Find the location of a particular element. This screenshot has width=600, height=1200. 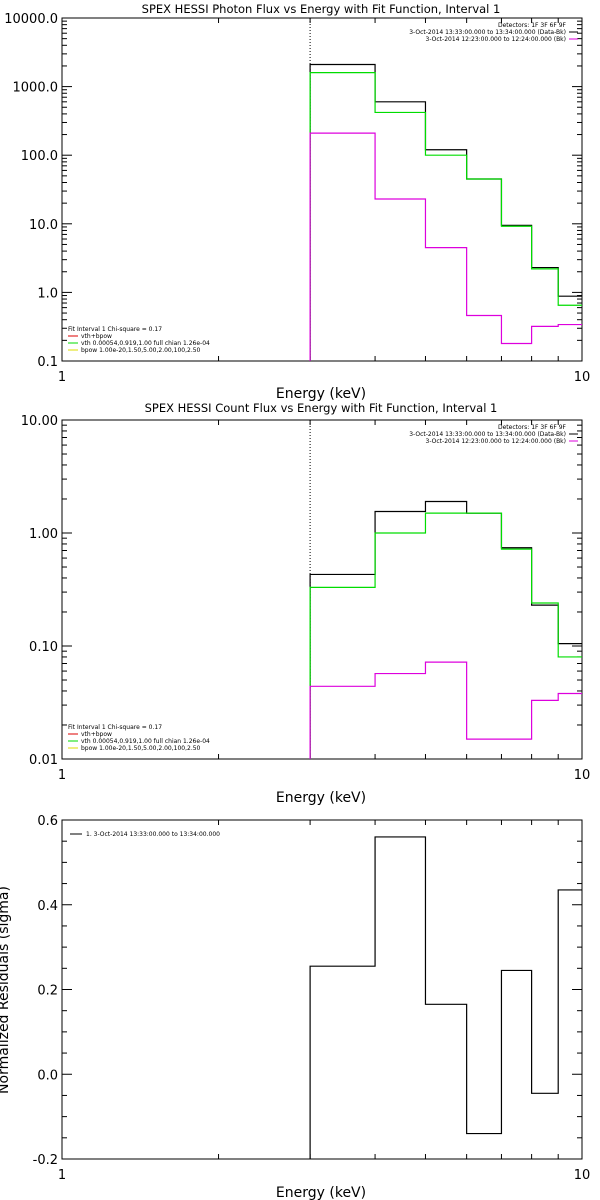

y-tick-label: 1.00 is located at coordinates (43, 534).